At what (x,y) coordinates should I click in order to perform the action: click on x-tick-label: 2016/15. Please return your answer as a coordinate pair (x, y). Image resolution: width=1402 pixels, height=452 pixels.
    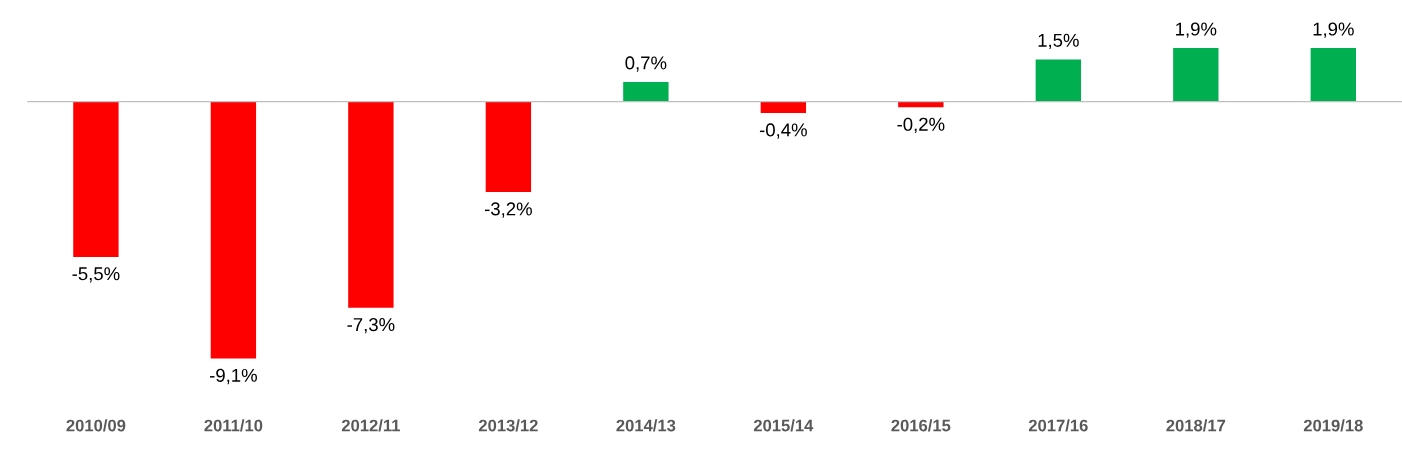
    Looking at the image, I should click on (921, 425).